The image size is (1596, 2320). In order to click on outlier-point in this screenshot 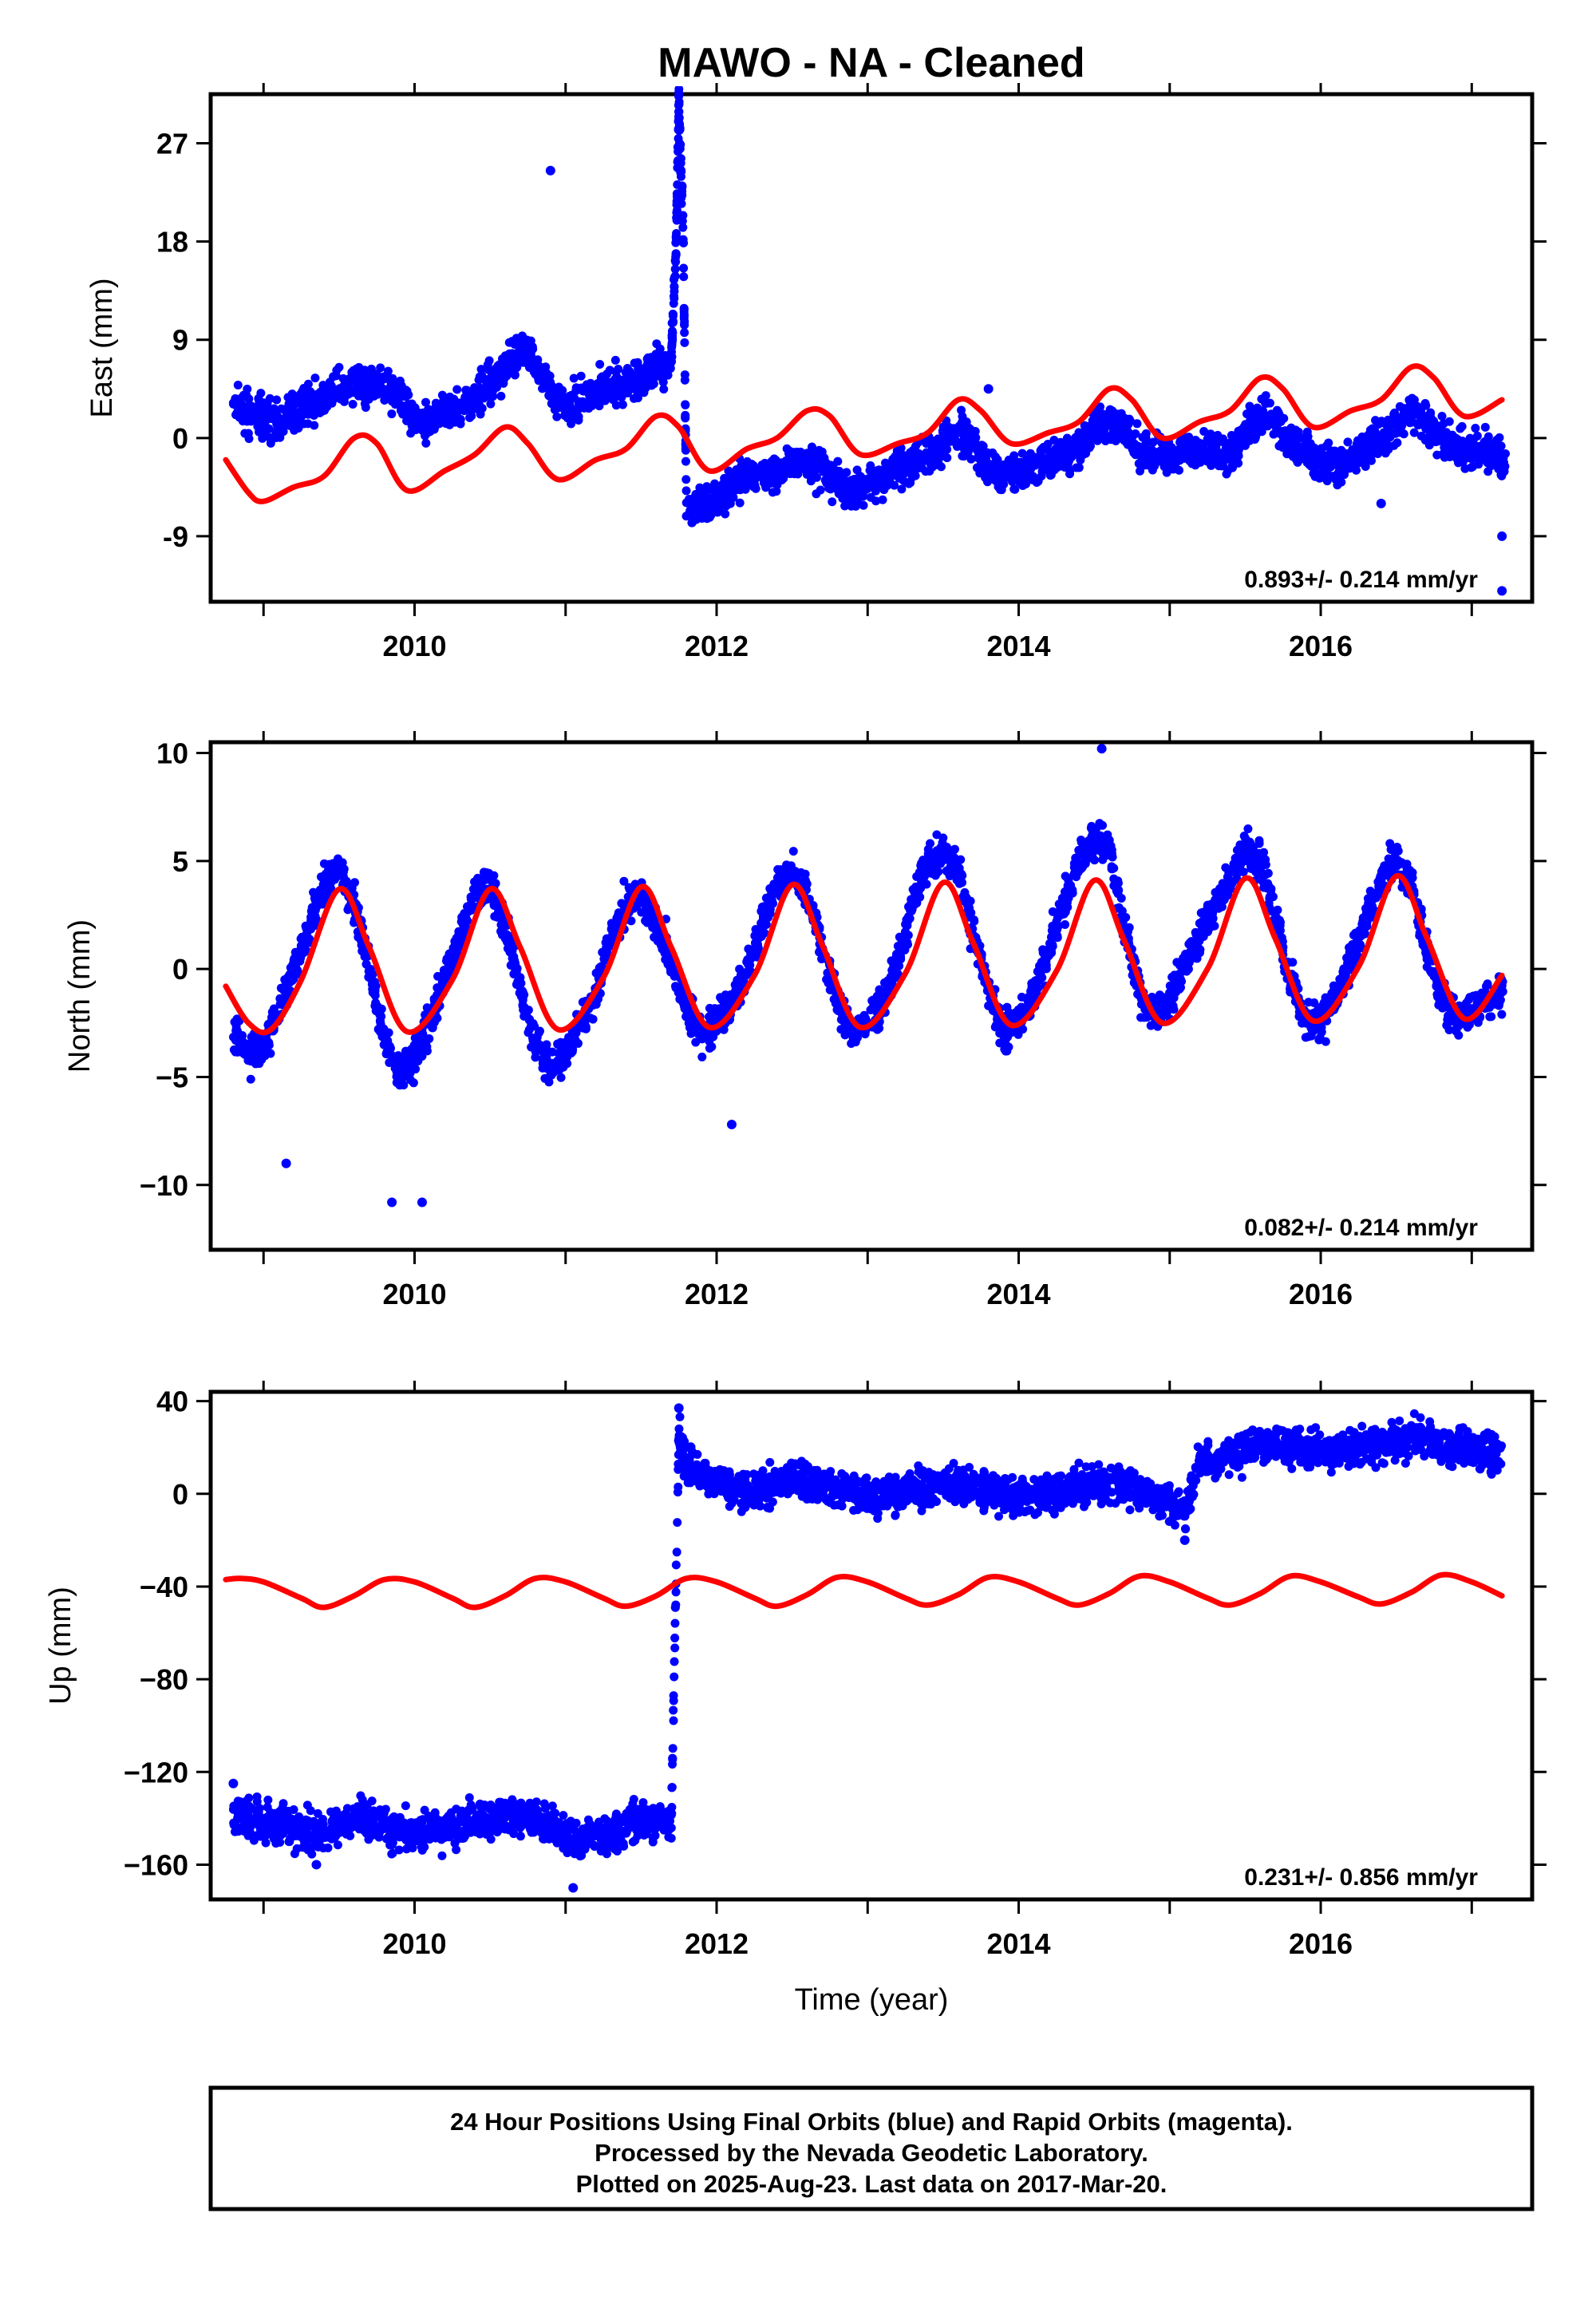, I will do `click(989, 388)`.